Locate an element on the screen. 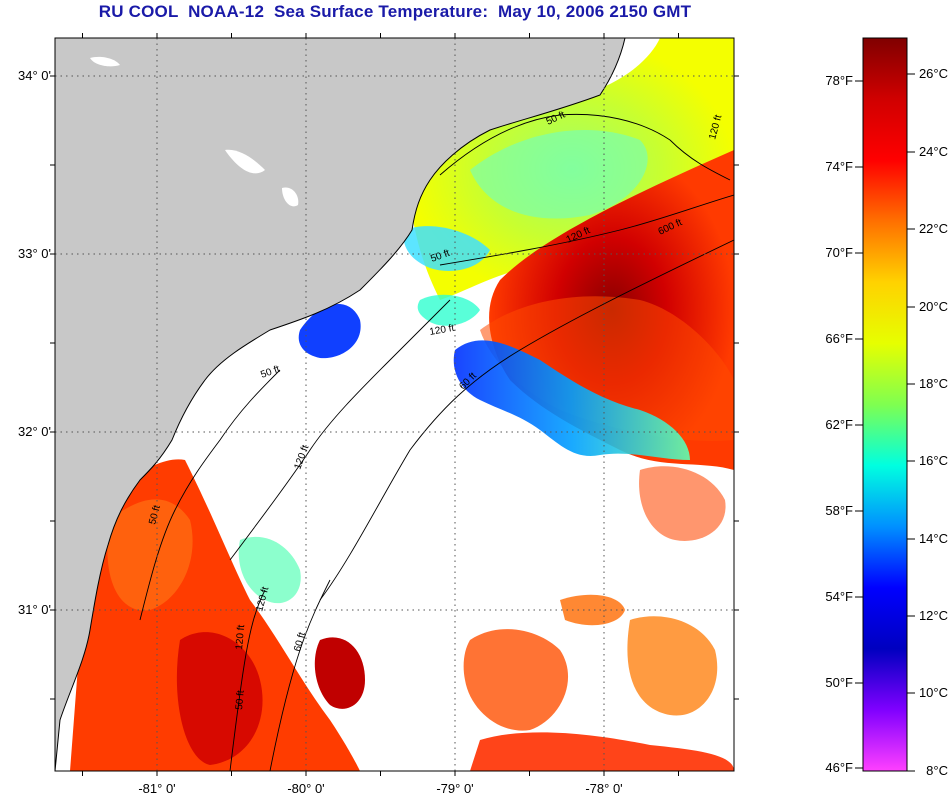 This screenshot has height=801, width=952. celsius-label: 8°C is located at coordinates (937, 770).